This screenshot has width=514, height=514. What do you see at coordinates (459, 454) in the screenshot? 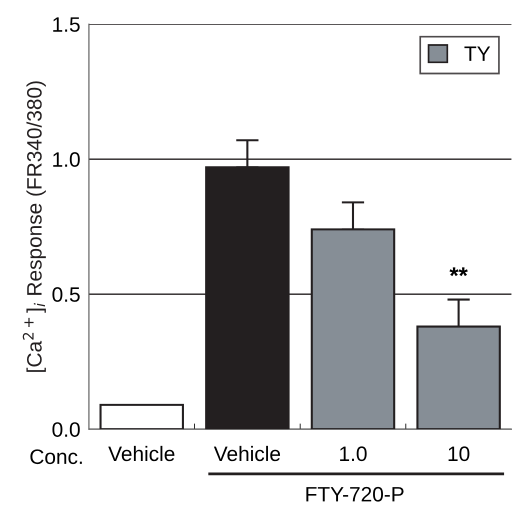
I see `x-tick-label: 10` at bounding box center [459, 454].